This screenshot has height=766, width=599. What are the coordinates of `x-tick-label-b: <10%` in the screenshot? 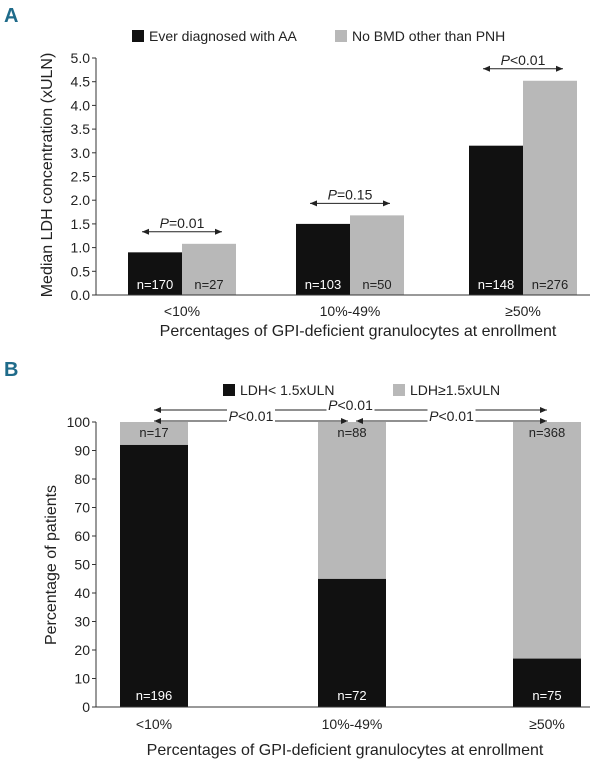 It's located at (154, 724).